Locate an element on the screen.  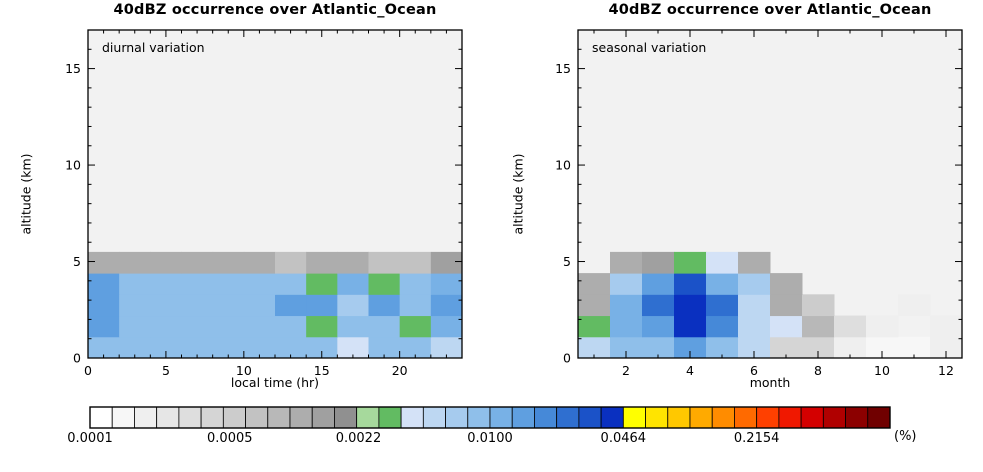
seasonal-annotation: seasonal variation is located at coordinates (649, 47).